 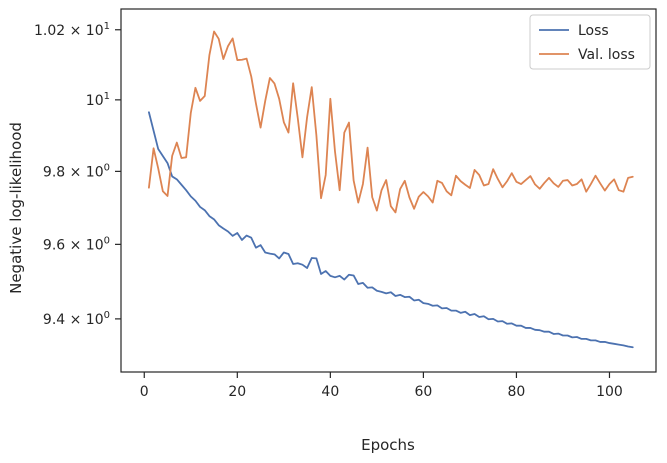 What do you see at coordinates (423, 392) in the screenshot?
I see `x-tick-label: 60` at bounding box center [423, 392].